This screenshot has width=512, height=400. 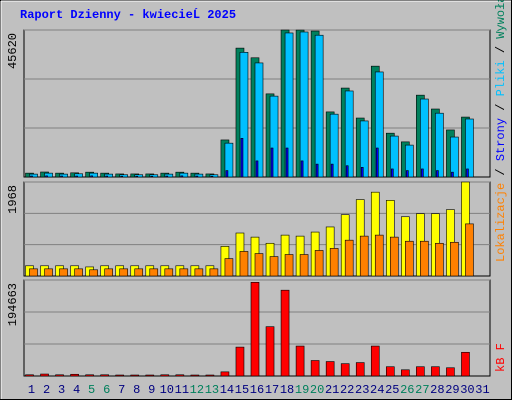 What do you see at coordinates (501, 357) in the screenshot?
I see `legend-entry: kB F` at bounding box center [501, 357].